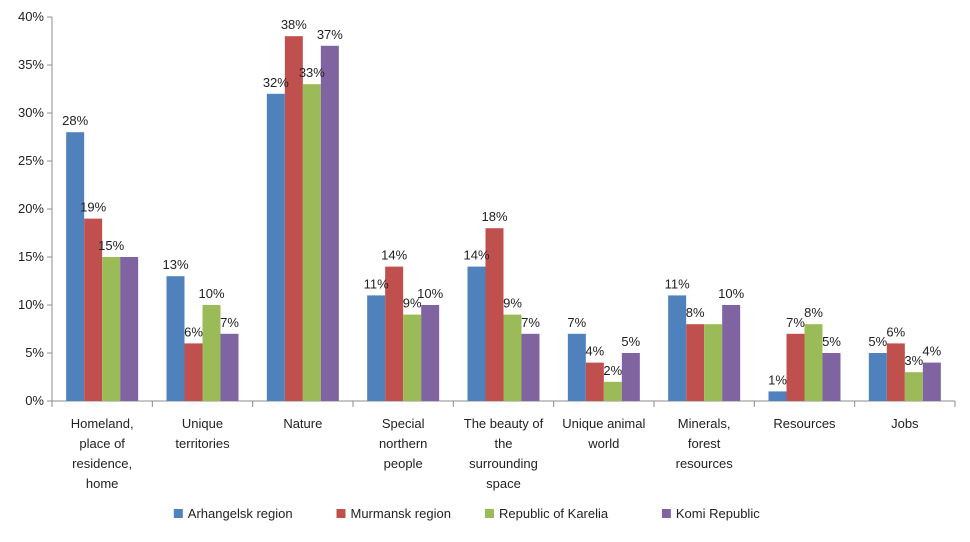 This screenshot has width=970, height=542. Describe the element at coordinates (504, 453) in the screenshot. I see `category-label: The beauty of the surrounding space` at that location.